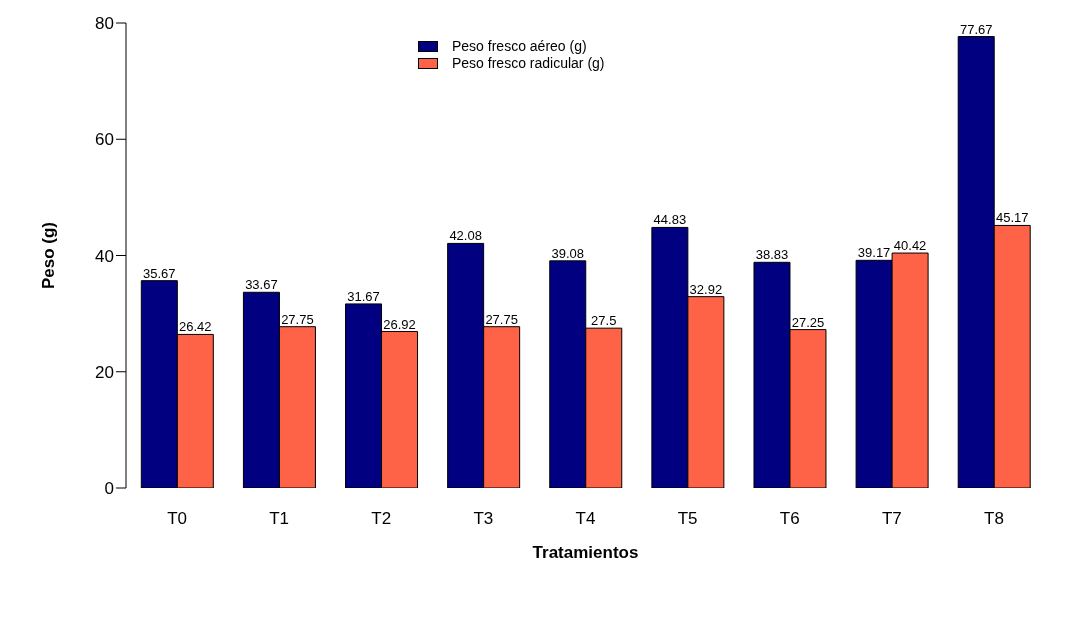 This screenshot has height=626, width=1068. I want to click on x-tick-label: T3, so click(483, 519).